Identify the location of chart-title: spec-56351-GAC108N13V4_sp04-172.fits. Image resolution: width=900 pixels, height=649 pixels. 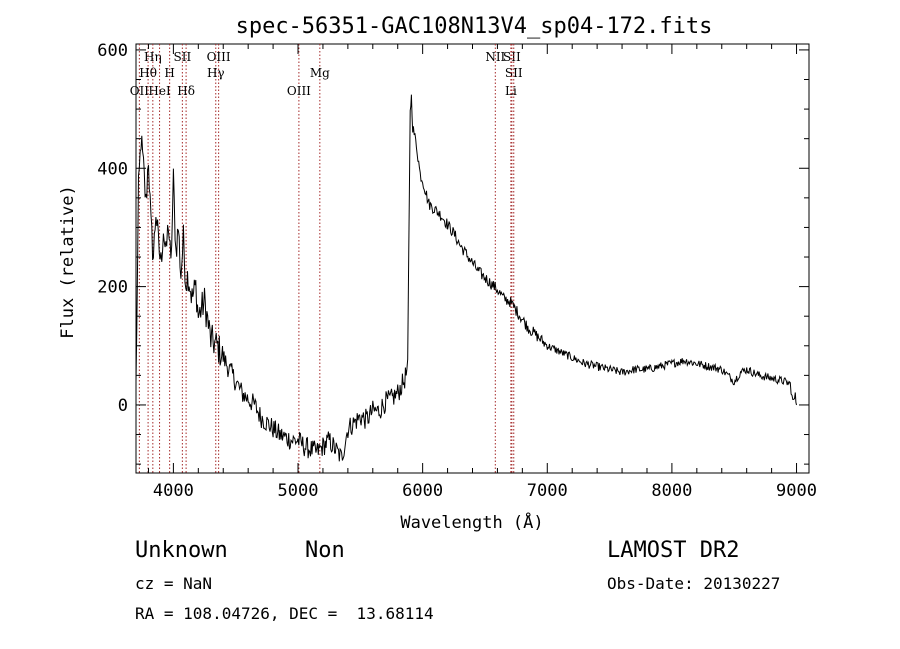
(474, 26).